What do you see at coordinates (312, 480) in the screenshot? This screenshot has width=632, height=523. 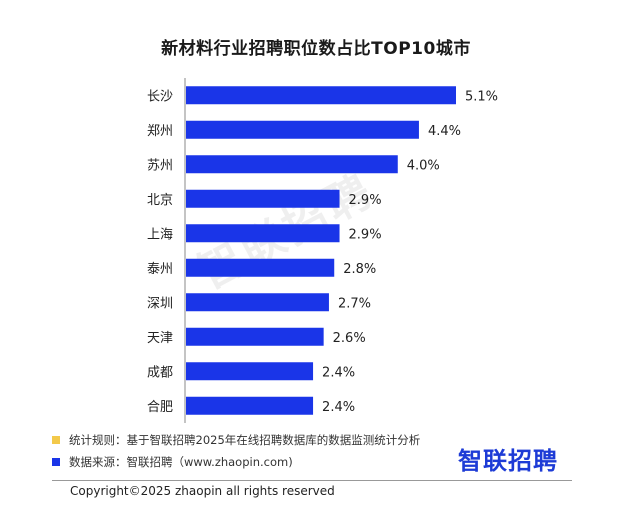 I see `footer-divider` at bounding box center [312, 480].